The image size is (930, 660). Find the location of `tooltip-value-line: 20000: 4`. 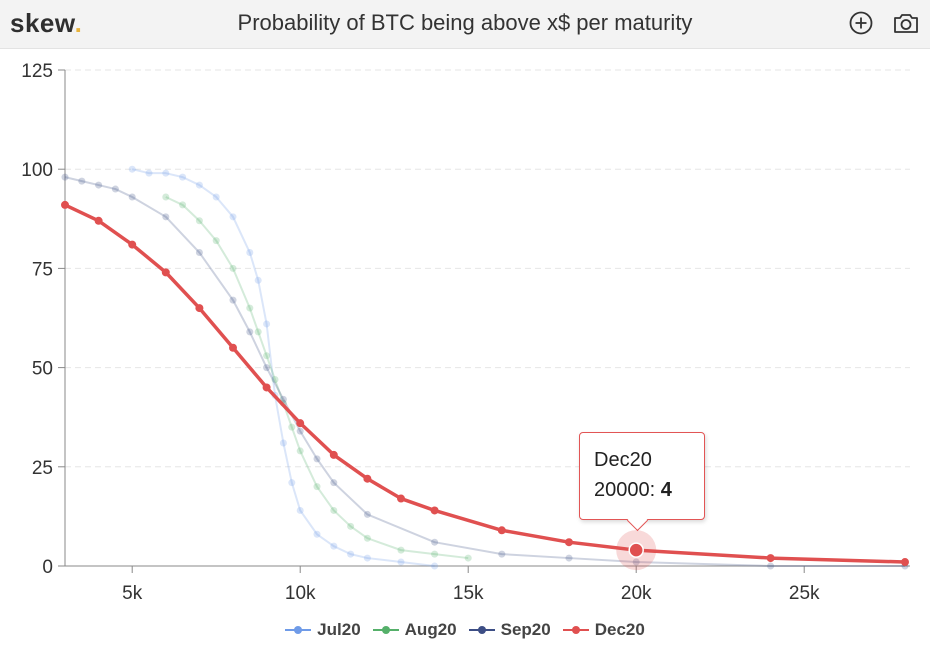

tooltip-value-line: 20000: 4 is located at coordinates (642, 490).